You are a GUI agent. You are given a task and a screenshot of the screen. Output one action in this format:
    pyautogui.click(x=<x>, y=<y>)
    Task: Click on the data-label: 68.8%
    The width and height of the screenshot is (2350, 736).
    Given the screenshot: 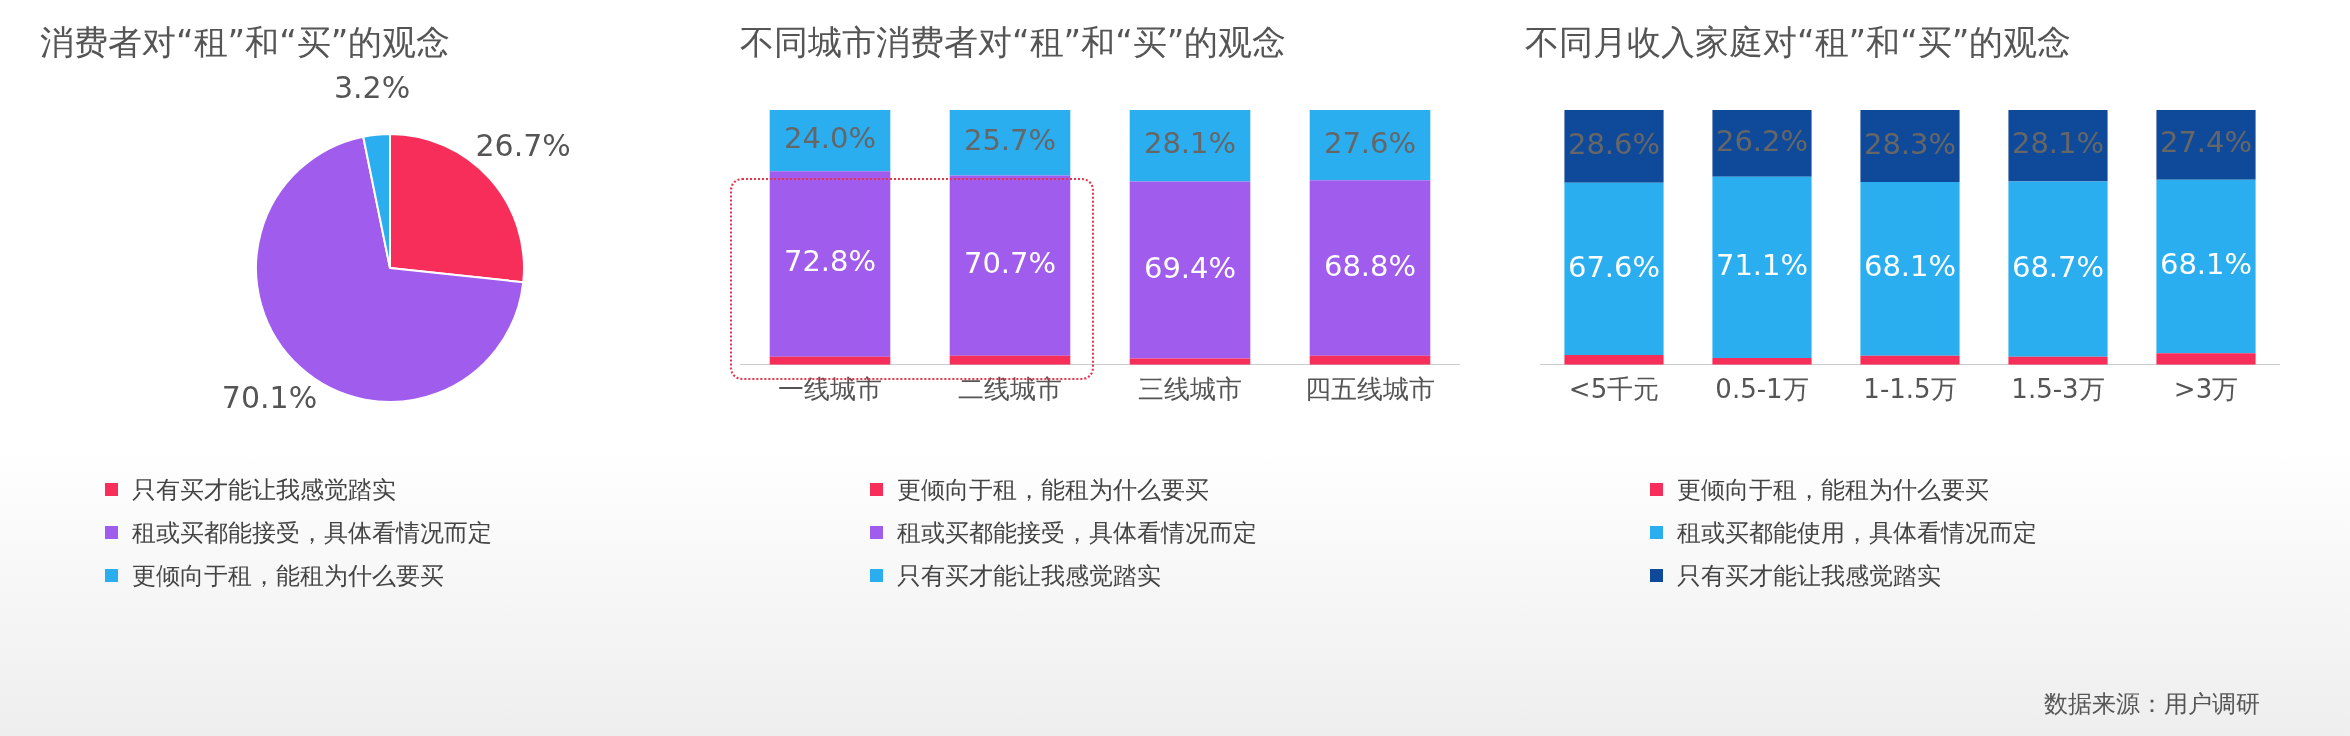 What is the action you would take?
    pyautogui.click(x=1370, y=265)
    